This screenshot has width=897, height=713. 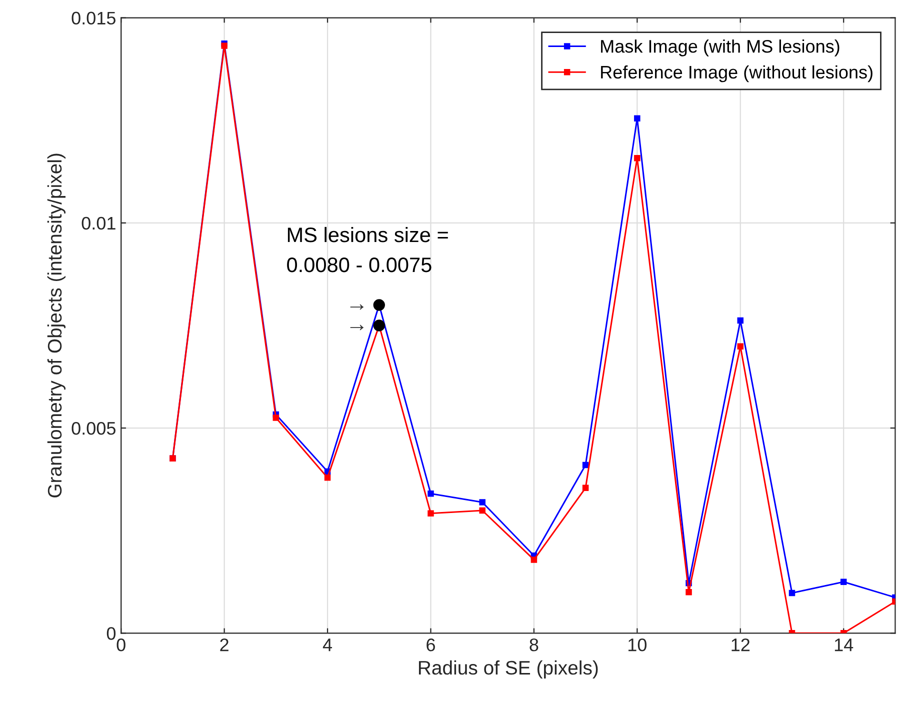 I want to click on x-tick-label: 0, so click(x=121, y=645).